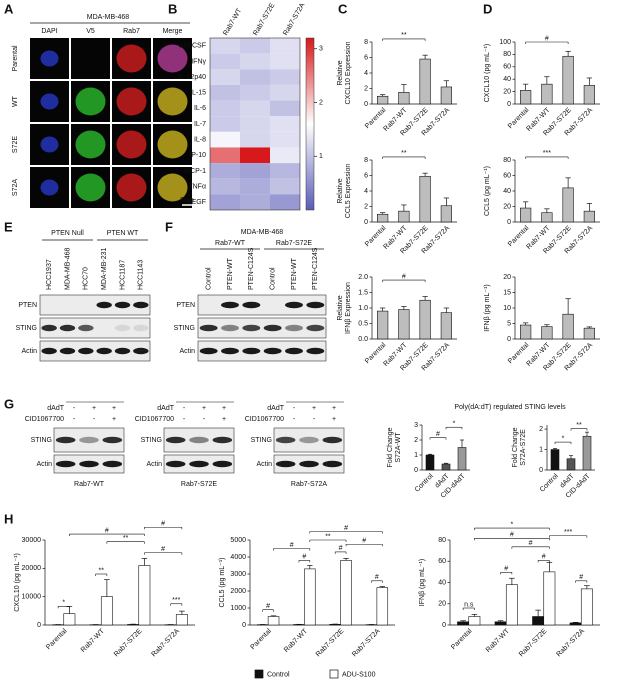 This screenshot has height=683, width=625. What do you see at coordinates (507, 308) in the screenshot?
I see `y-tick-label: 10` at bounding box center [507, 308].